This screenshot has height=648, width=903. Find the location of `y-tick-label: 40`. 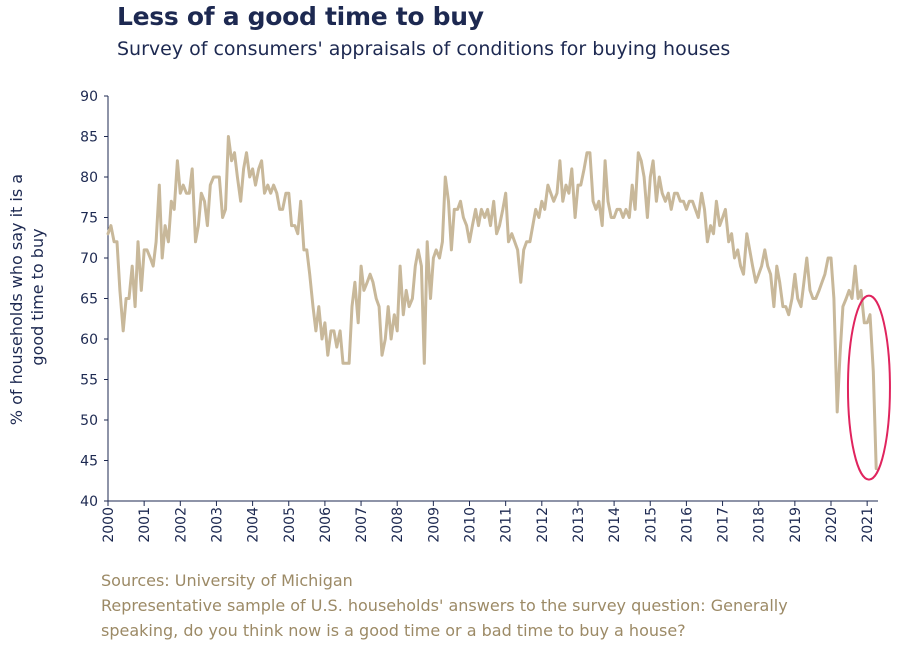

y-tick-label: 40 is located at coordinates (89, 502).